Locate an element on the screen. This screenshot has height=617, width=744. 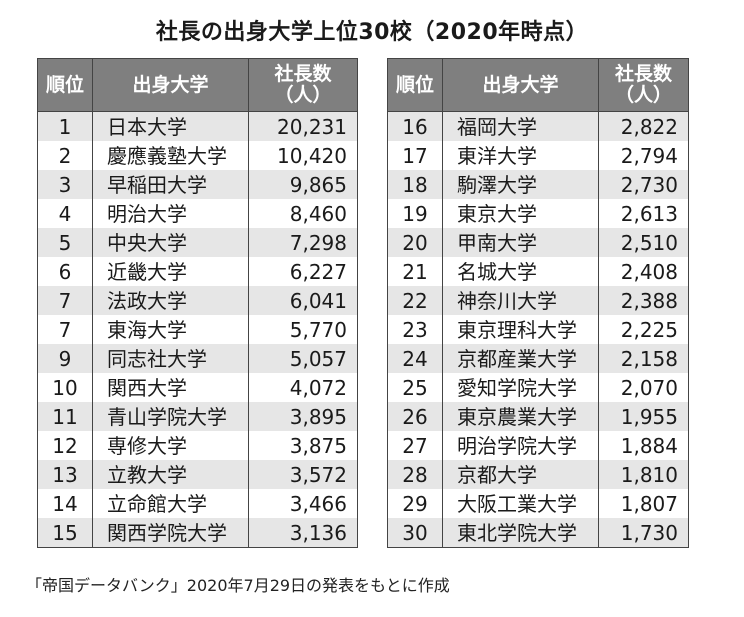
count-cell: 2,158 is located at coordinates (643, 358).